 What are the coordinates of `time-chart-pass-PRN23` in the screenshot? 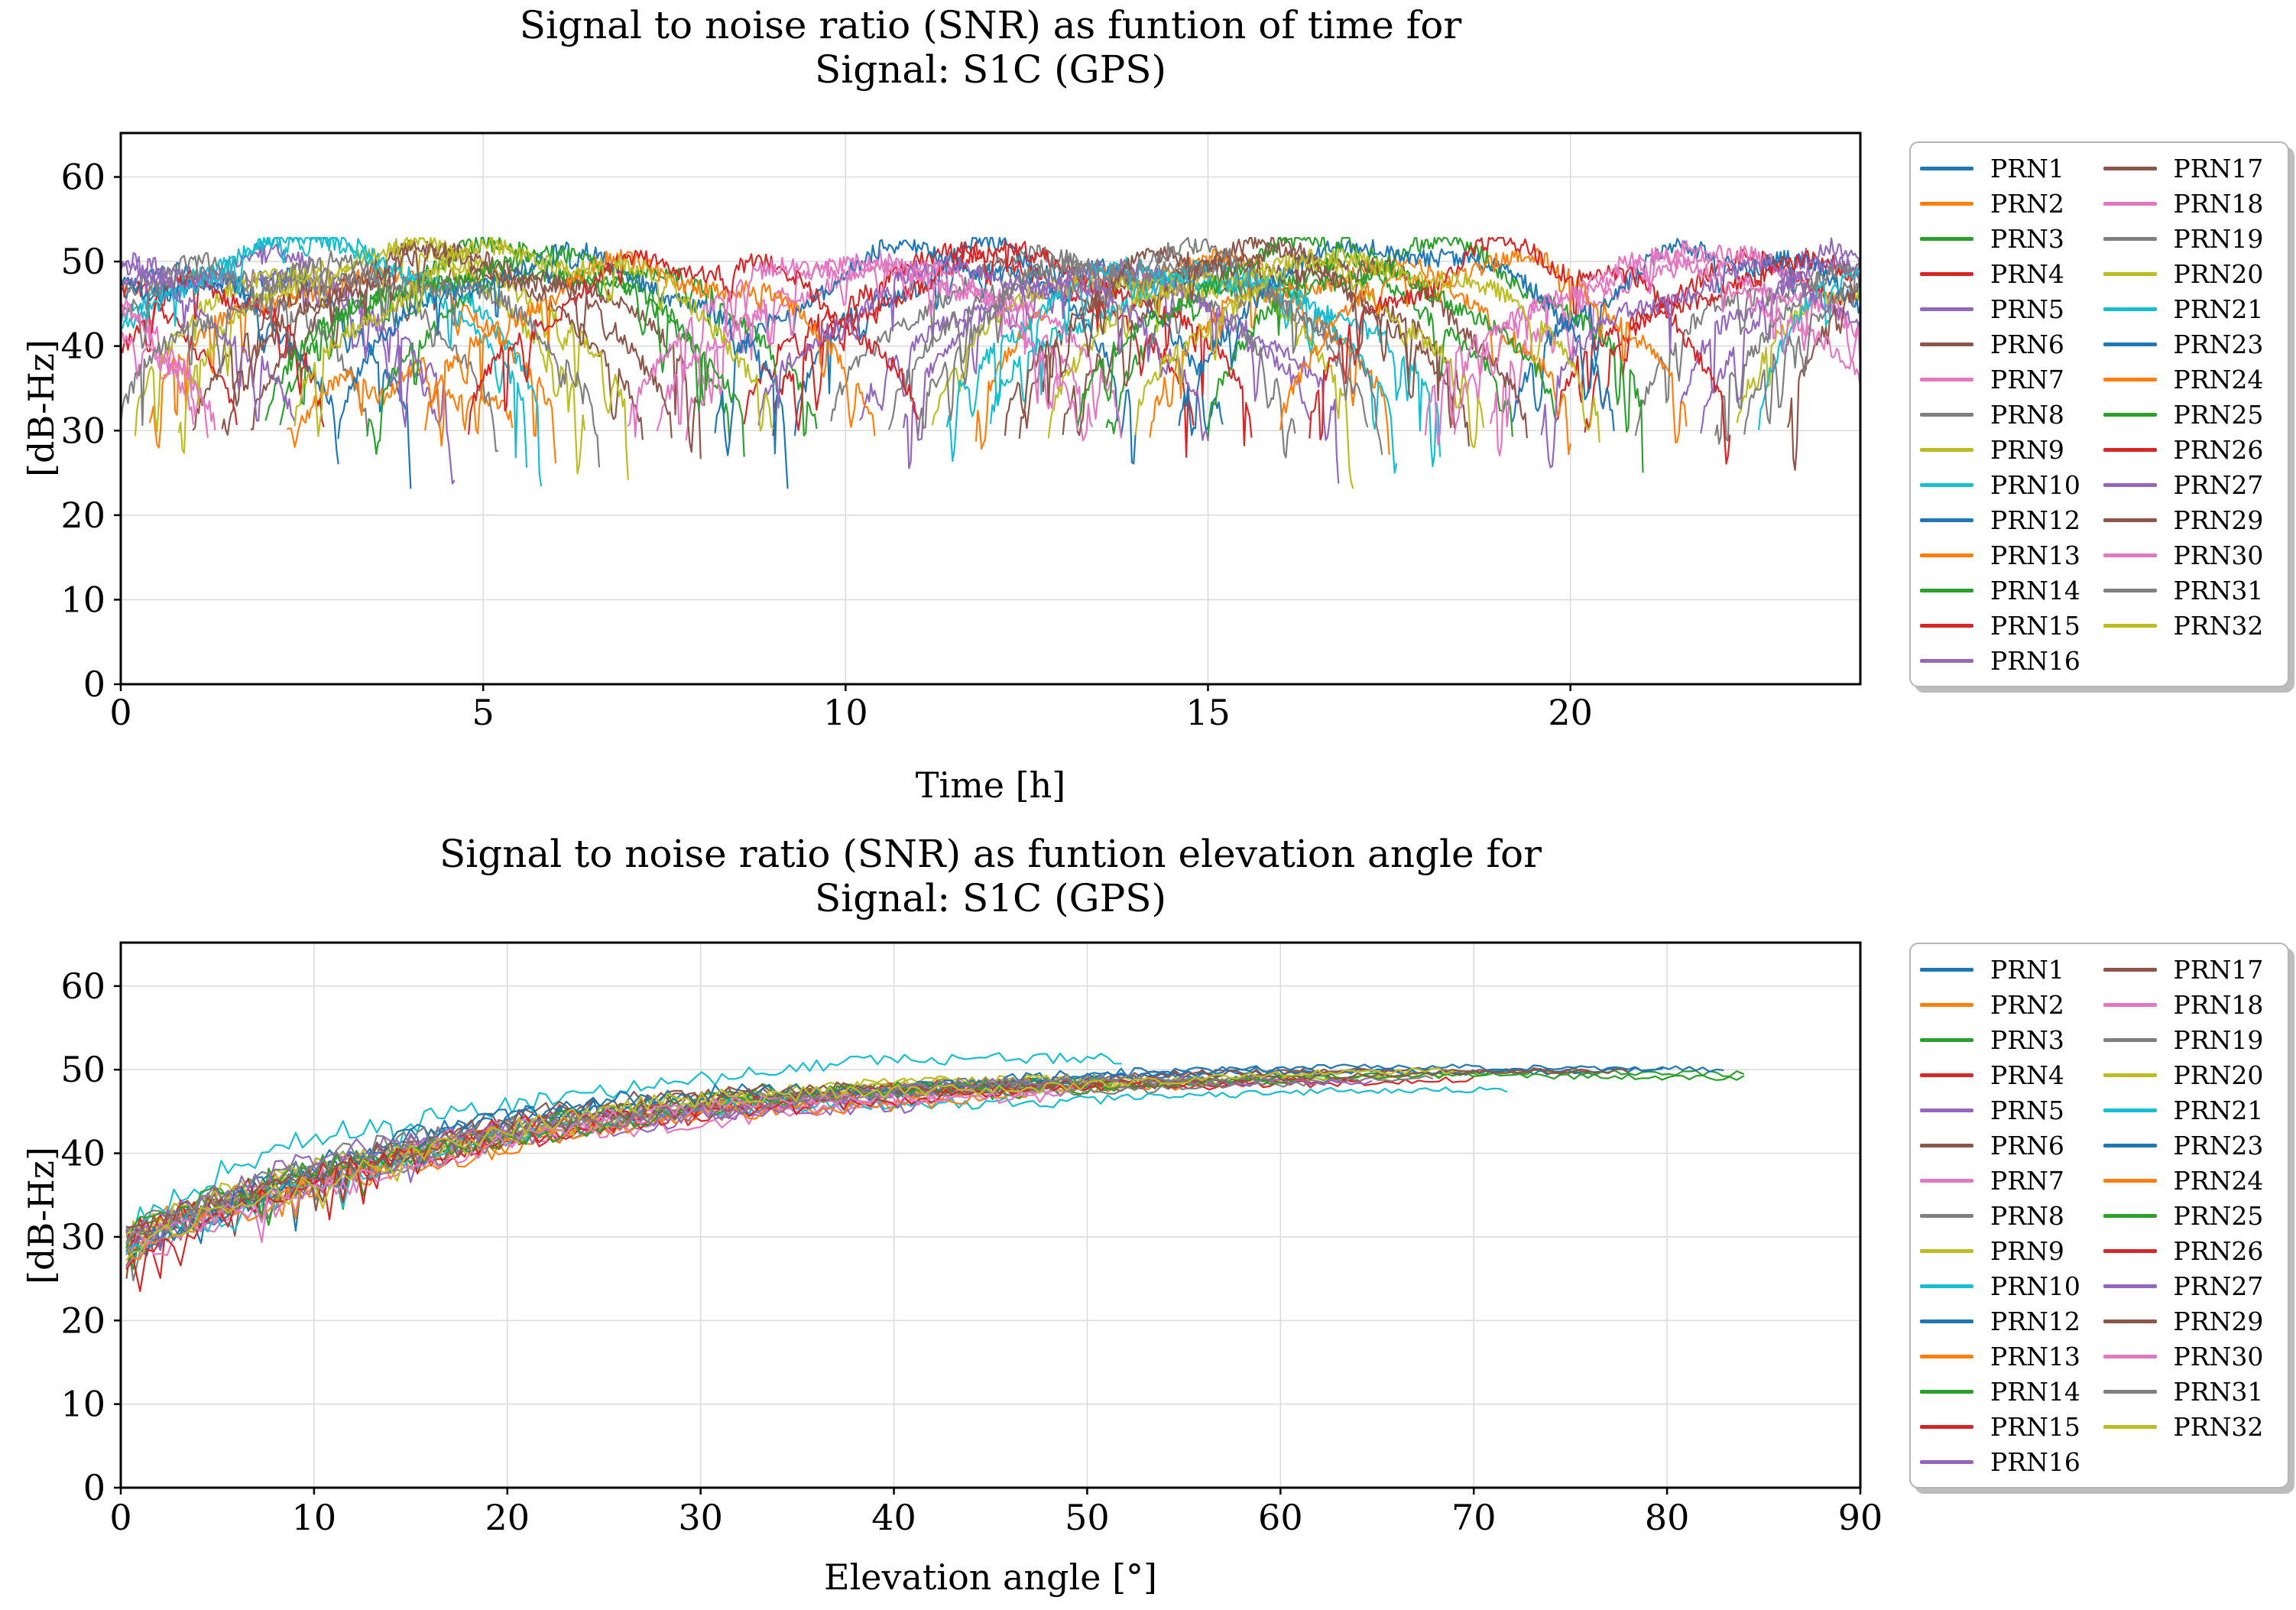 It's located at (563, 365).